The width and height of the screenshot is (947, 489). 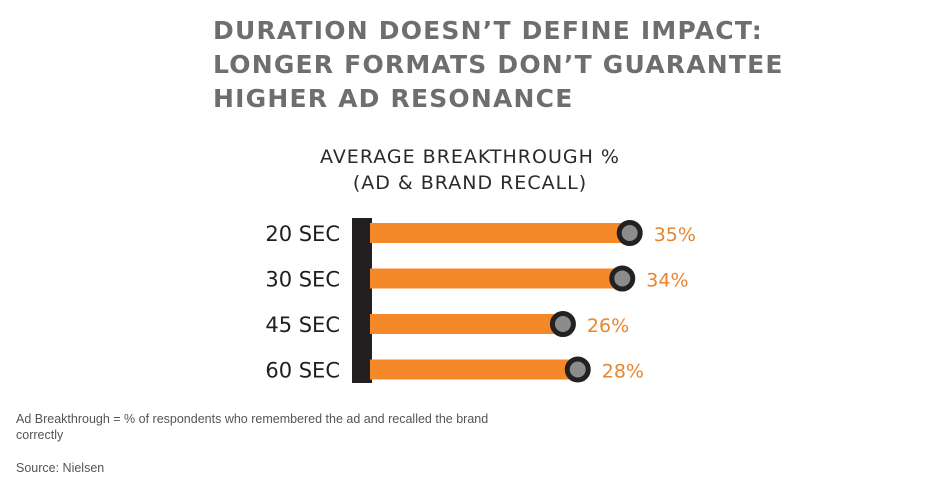 What do you see at coordinates (474, 369) in the screenshot?
I see `bar-60-sec` at bounding box center [474, 369].